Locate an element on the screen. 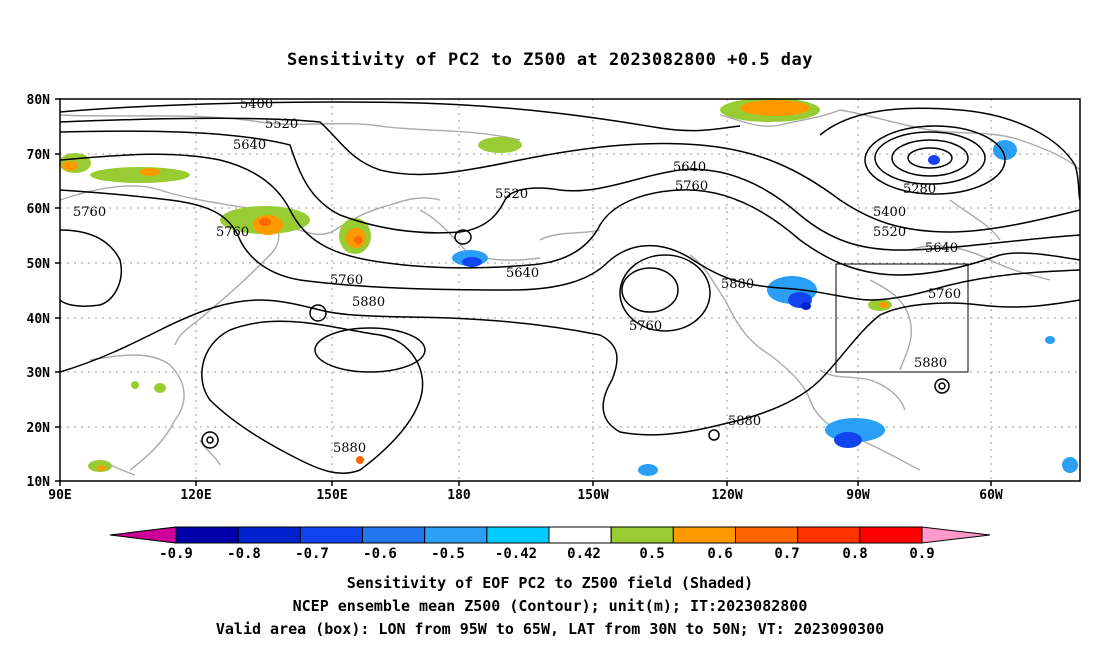  lat-tick-label: 60N is located at coordinates (39, 209).